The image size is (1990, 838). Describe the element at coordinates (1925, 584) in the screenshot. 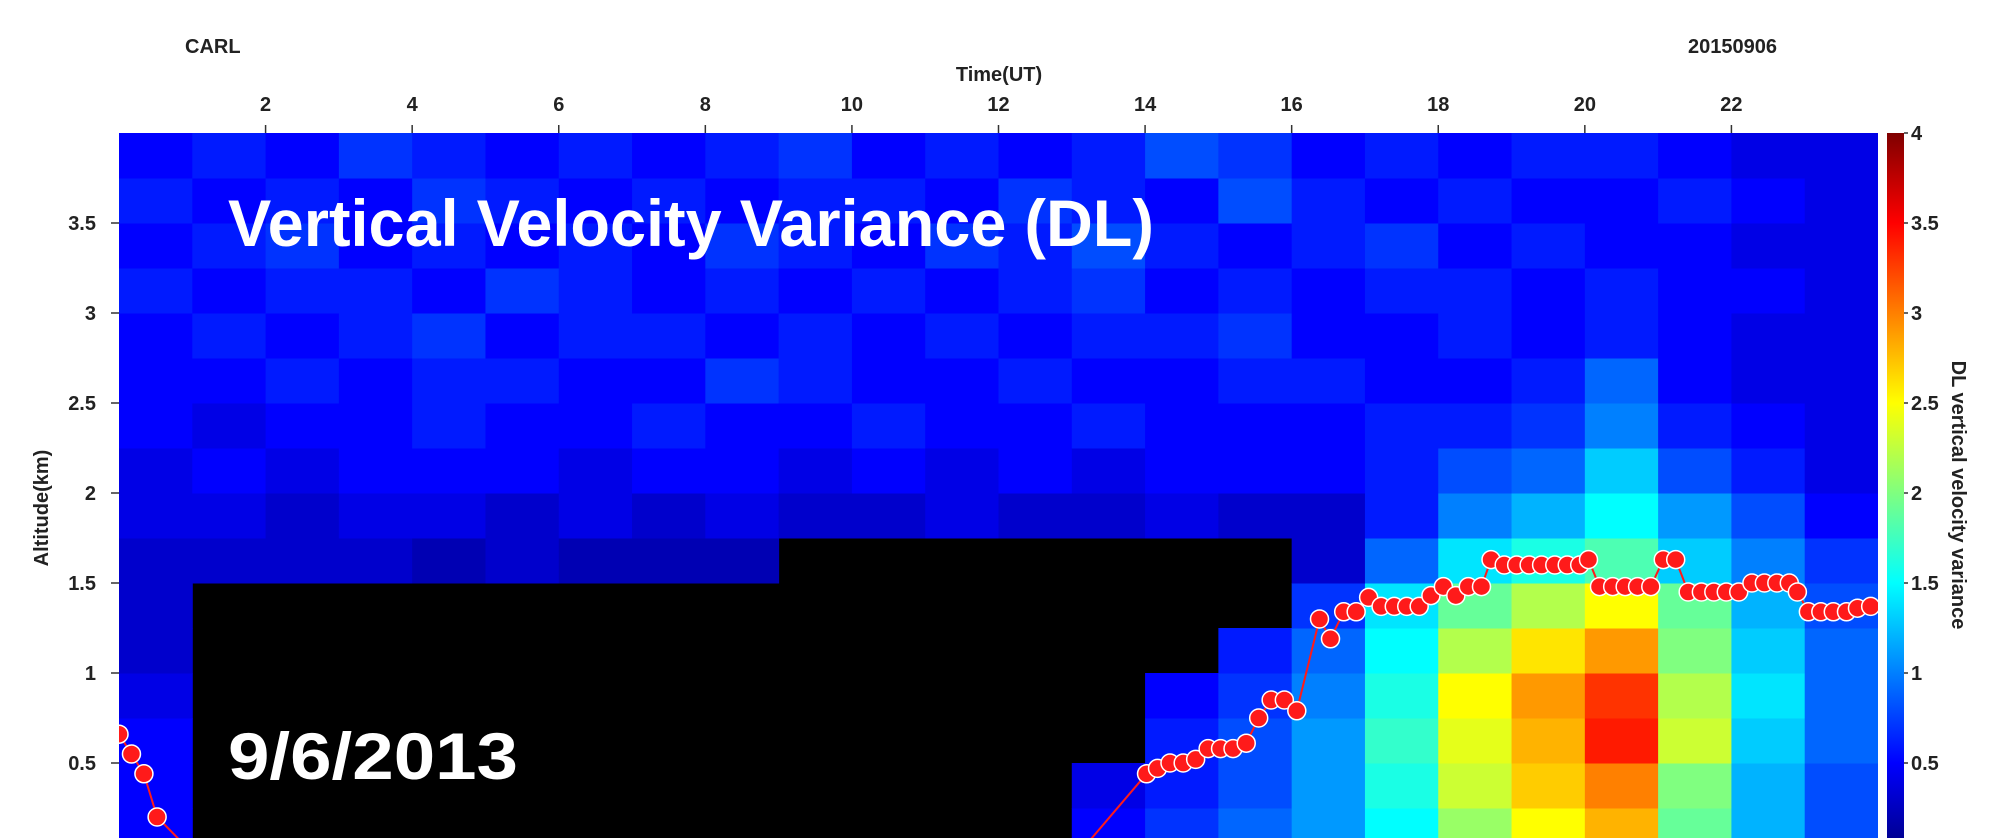

I see `colorbar-tick-label: 1.5` at that location.